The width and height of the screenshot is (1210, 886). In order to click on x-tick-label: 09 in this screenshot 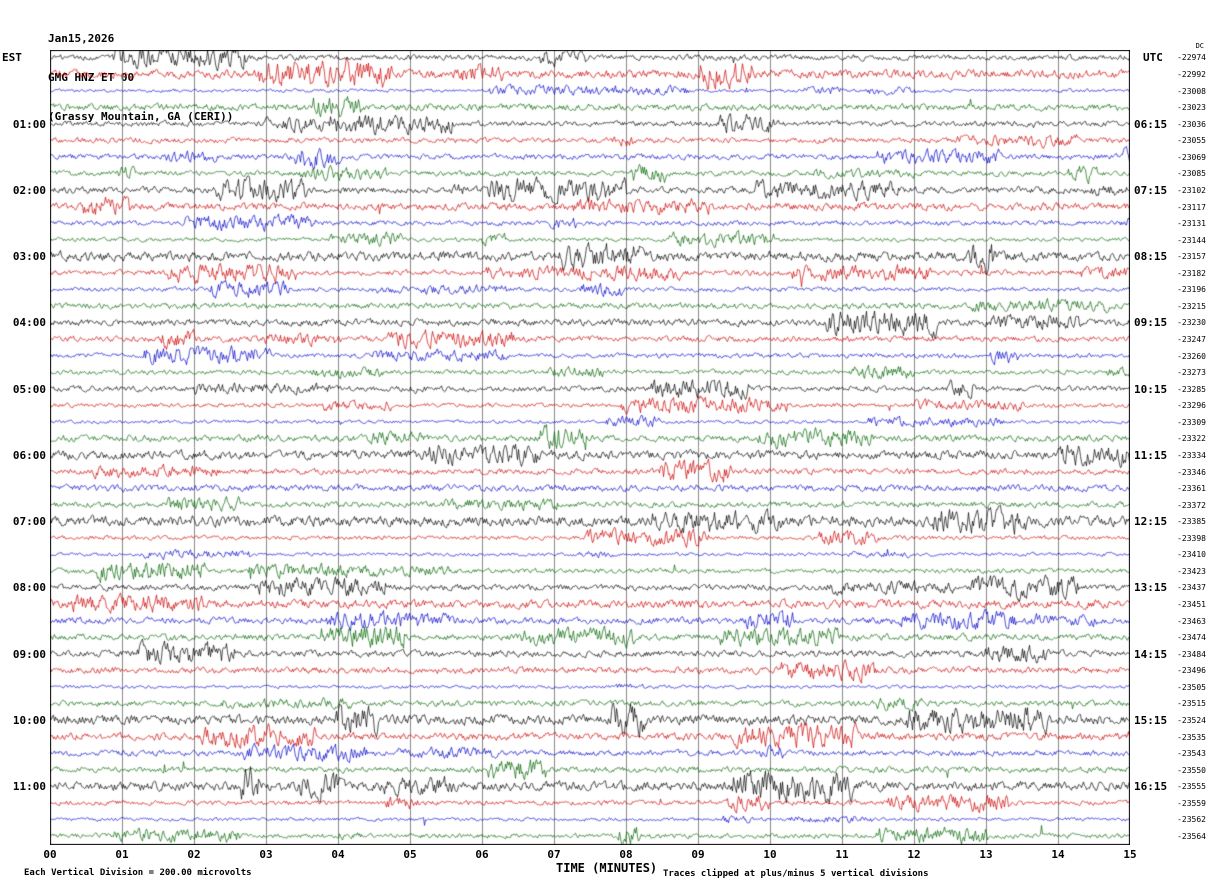, I will do `click(698, 854)`.